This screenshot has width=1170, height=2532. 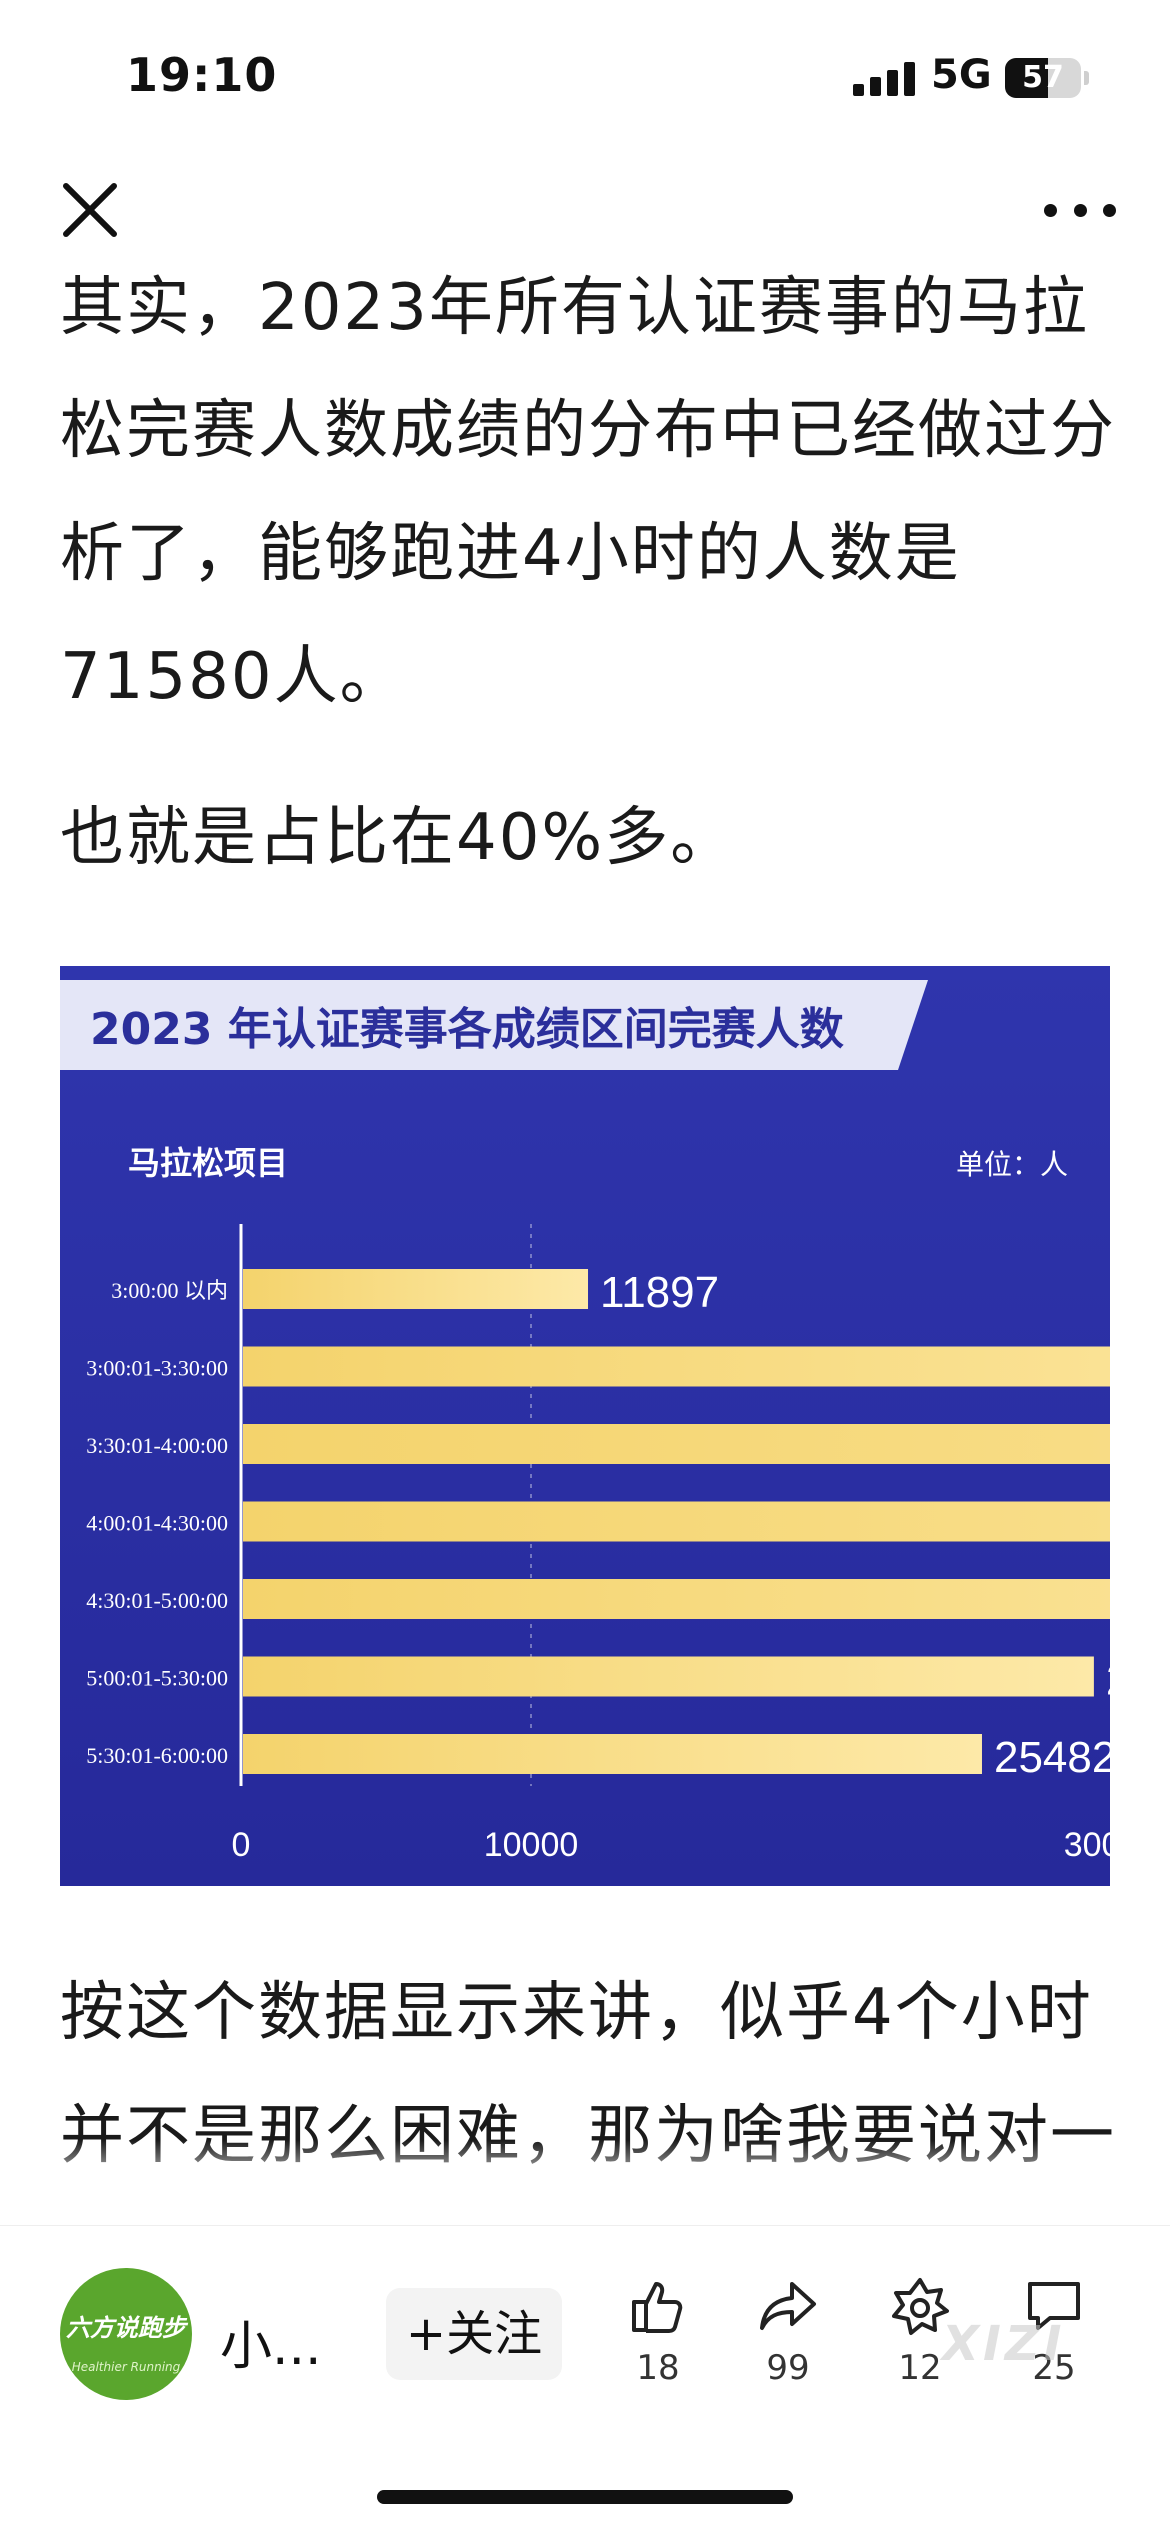 I want to click on collect-count: 12, so click(x=920, y=2368).